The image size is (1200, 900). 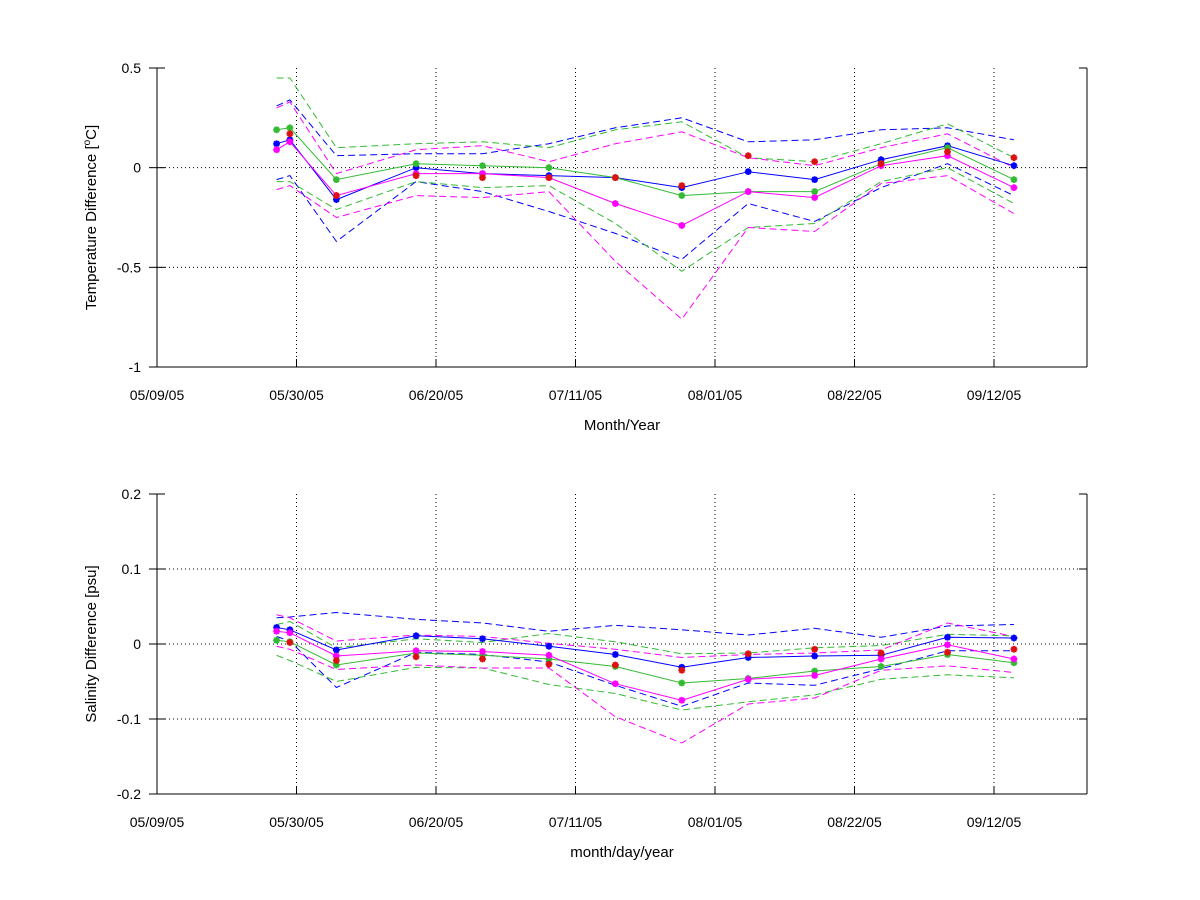 I want to click on y-tick-label: 0.5, so click(x=132, y=68).